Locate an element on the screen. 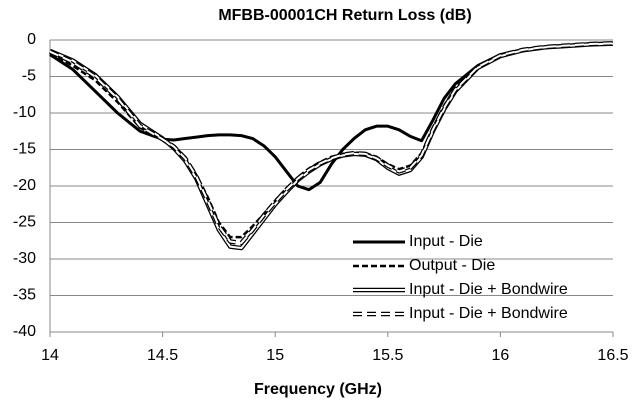  y-tick-label: -10 is located at coordinates (24, 112).